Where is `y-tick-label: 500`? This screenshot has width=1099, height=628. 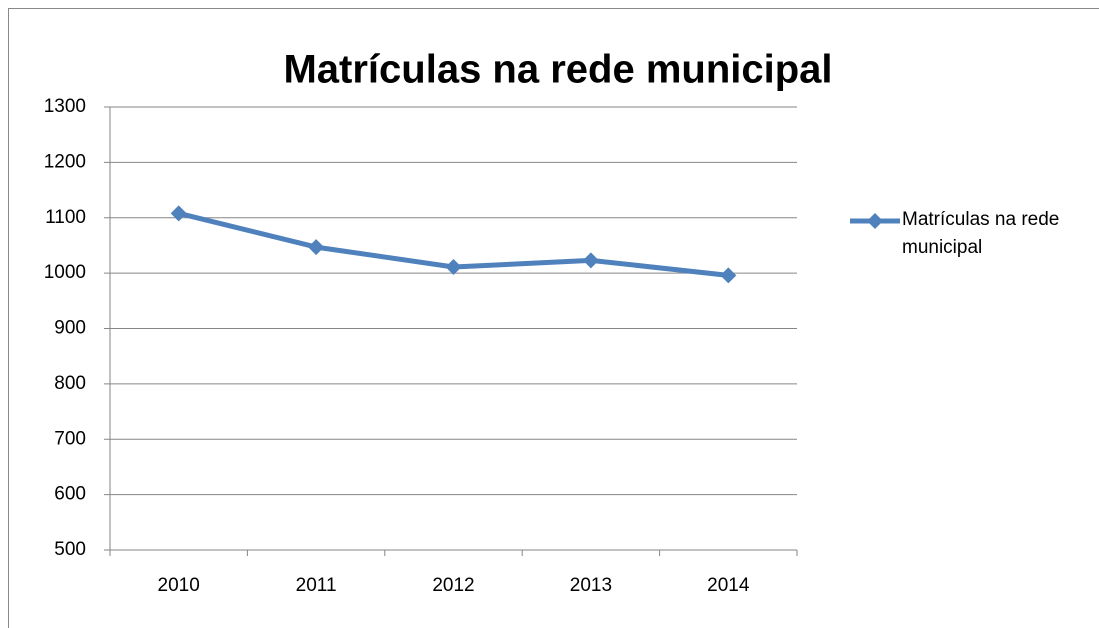 y-tick-label: 500 is located at coordinates (70, 549).